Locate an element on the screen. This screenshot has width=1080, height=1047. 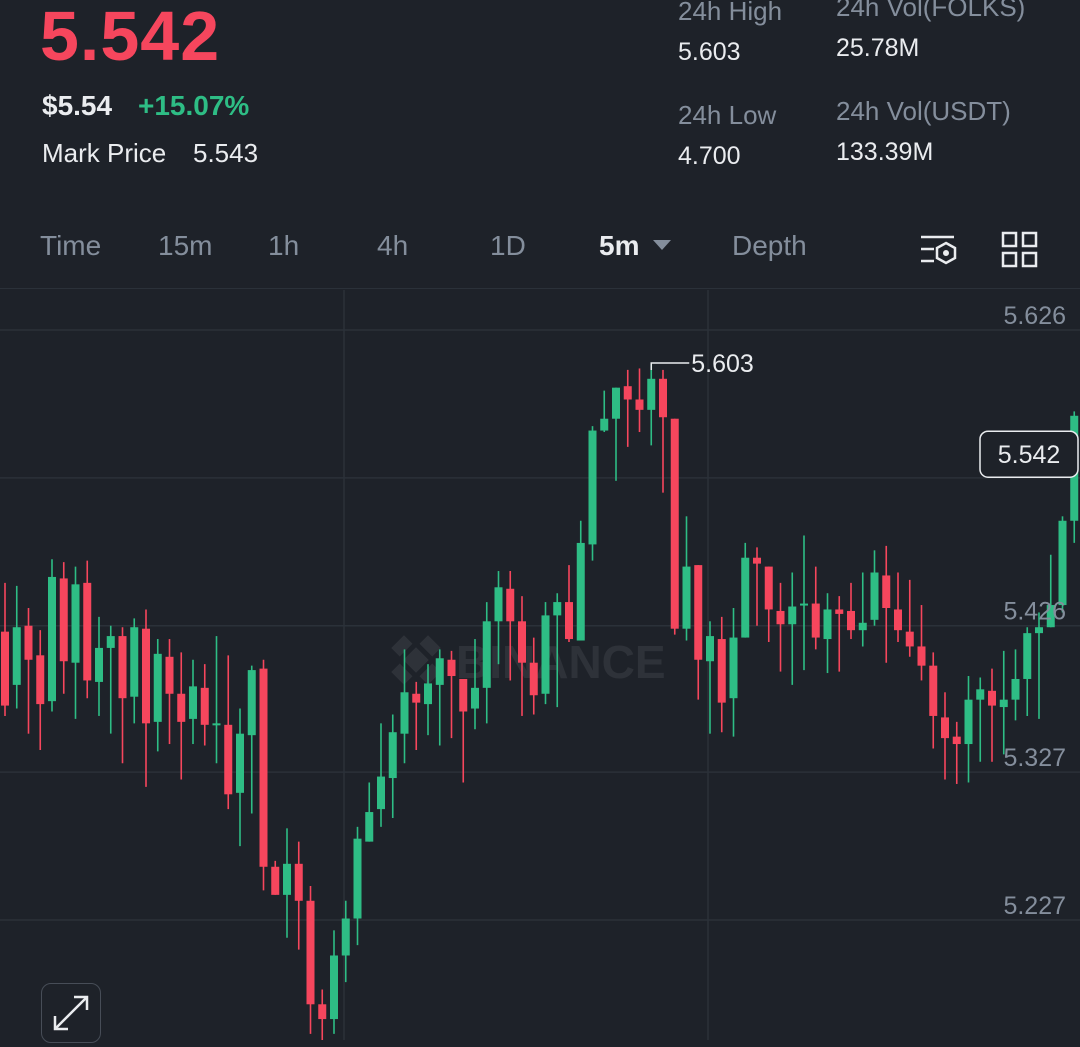
tab-1h: 1h is located at coordinates (284, 245).